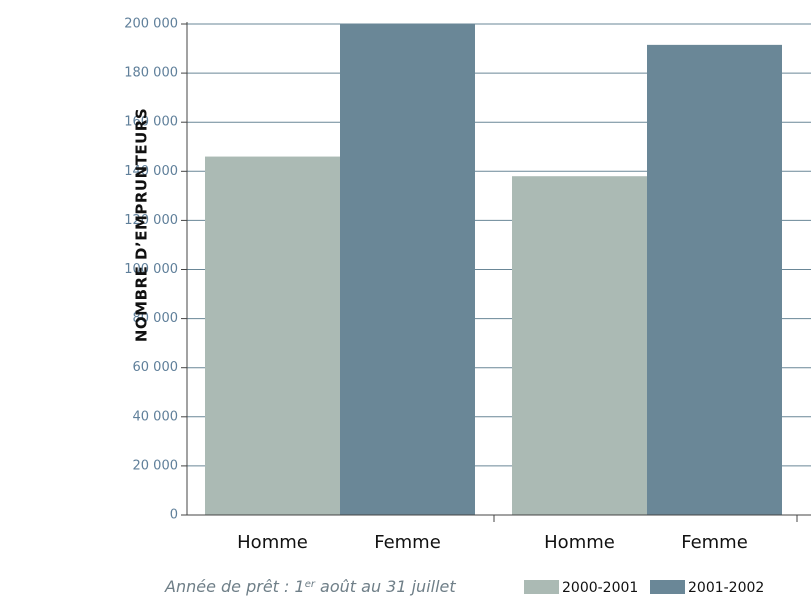 The width and height of the screenshot is (811, 600). I want to click on footer-note-start: Année de prêt : 1, so click(234, 586).